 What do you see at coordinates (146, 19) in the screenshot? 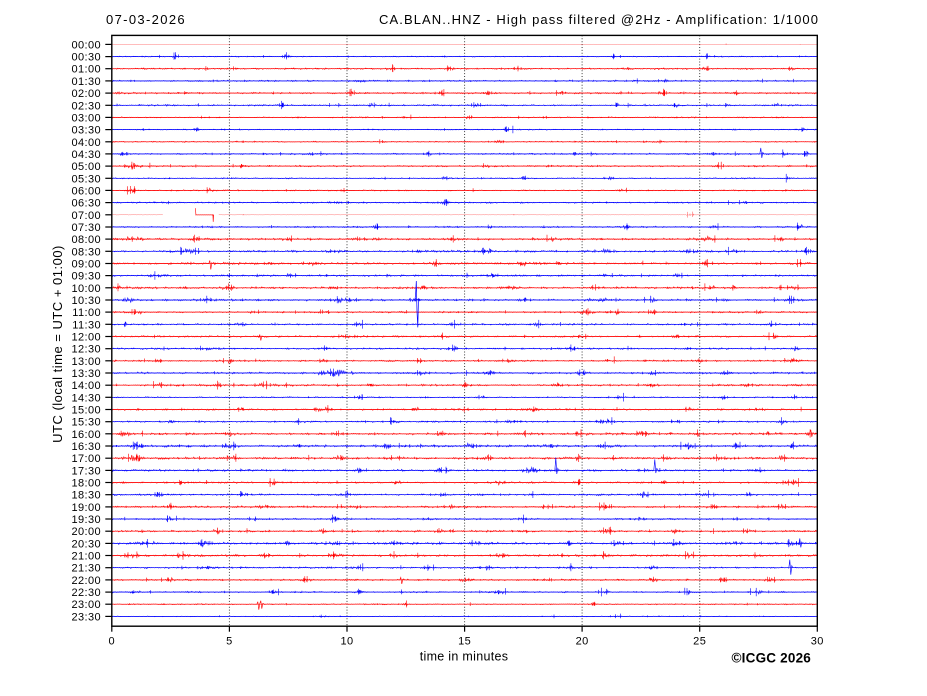
I see `svg-text: 07-03-2026` at bounding box center [146, 19].